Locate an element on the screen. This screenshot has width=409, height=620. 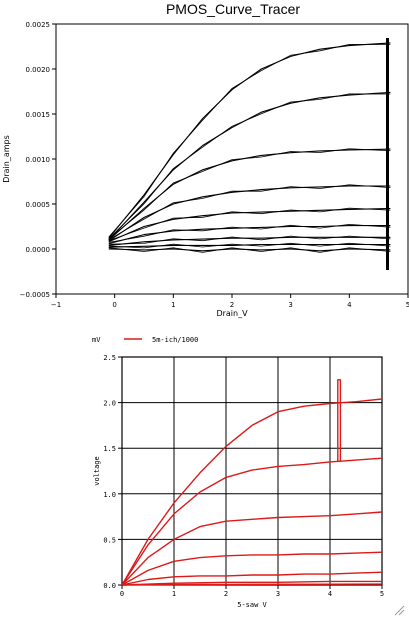
legend-label: 5m-ich/1000 is located at coordinates (175, 340).